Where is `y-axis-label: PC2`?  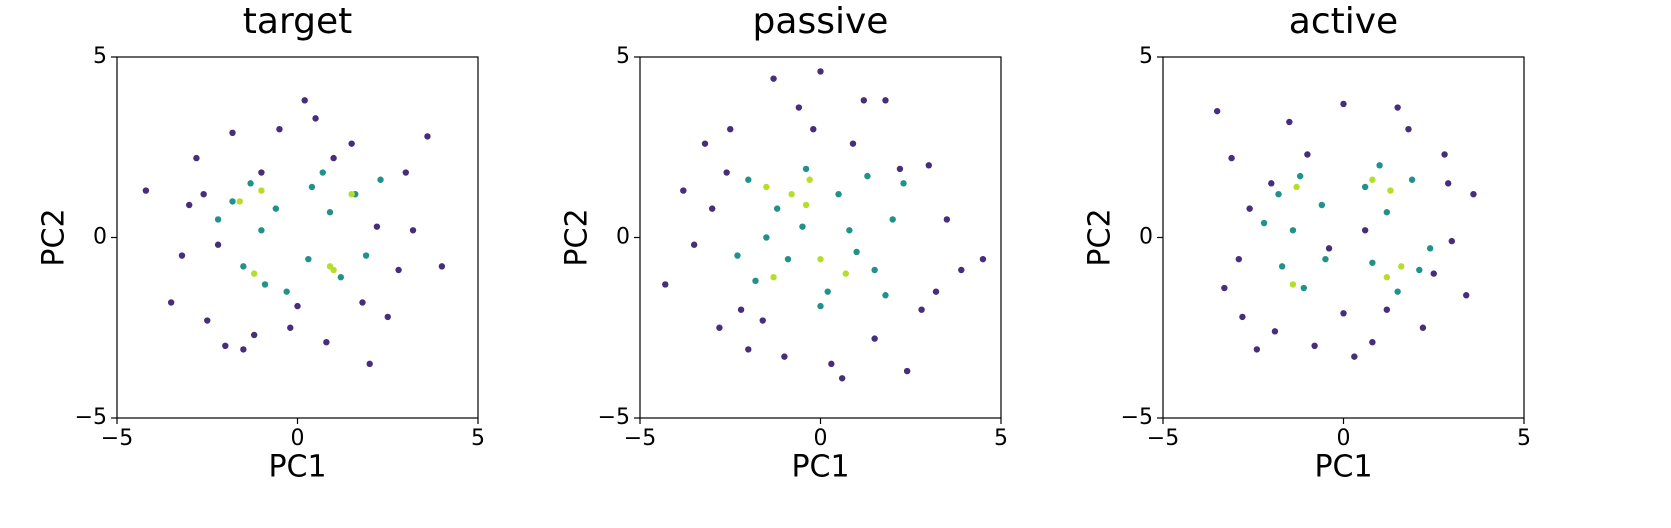
y-axis-label: PC2 is located at coordinates (54, 237).